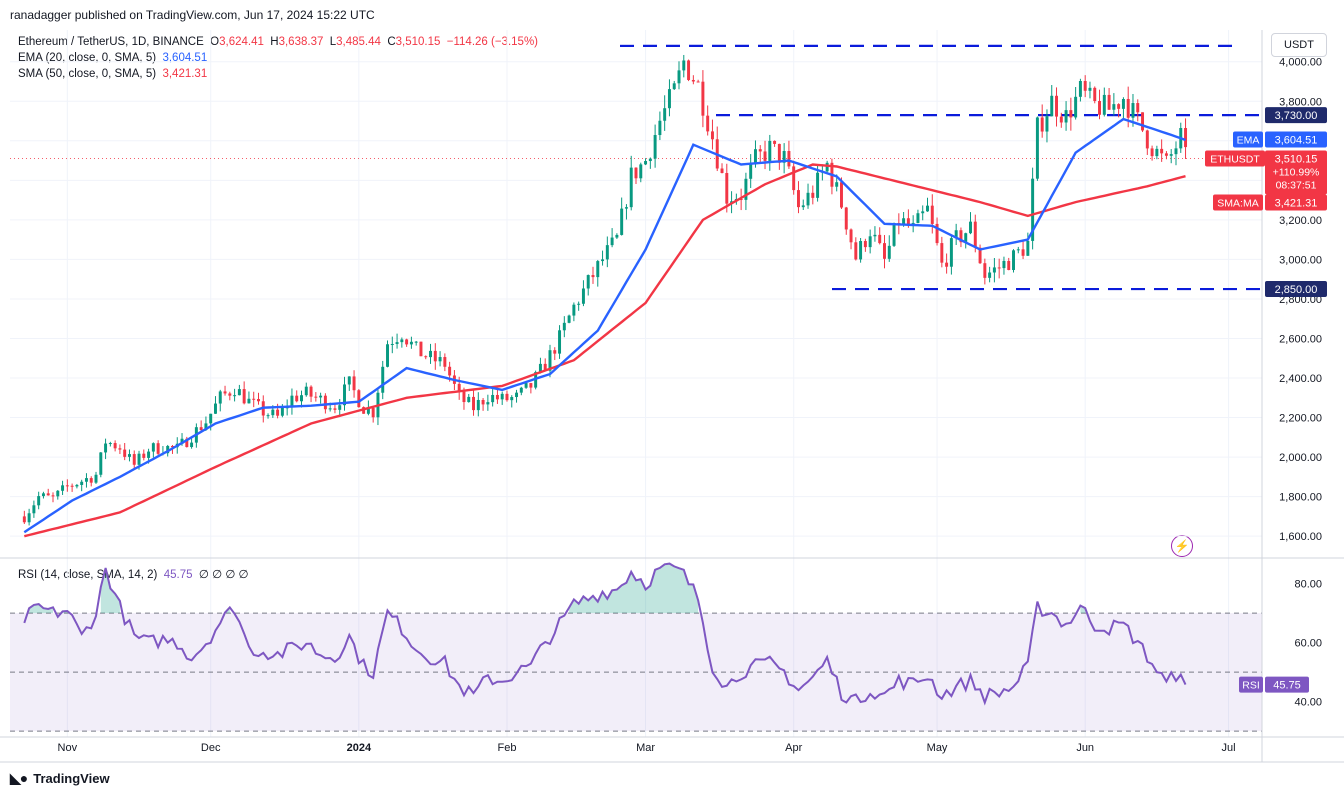 This screenshot has width=1344, height=798. What do you see at coordinates (645, 748) in the screenshot?
I see `x-tick-label: Mar` at bounding box center [645, 748].